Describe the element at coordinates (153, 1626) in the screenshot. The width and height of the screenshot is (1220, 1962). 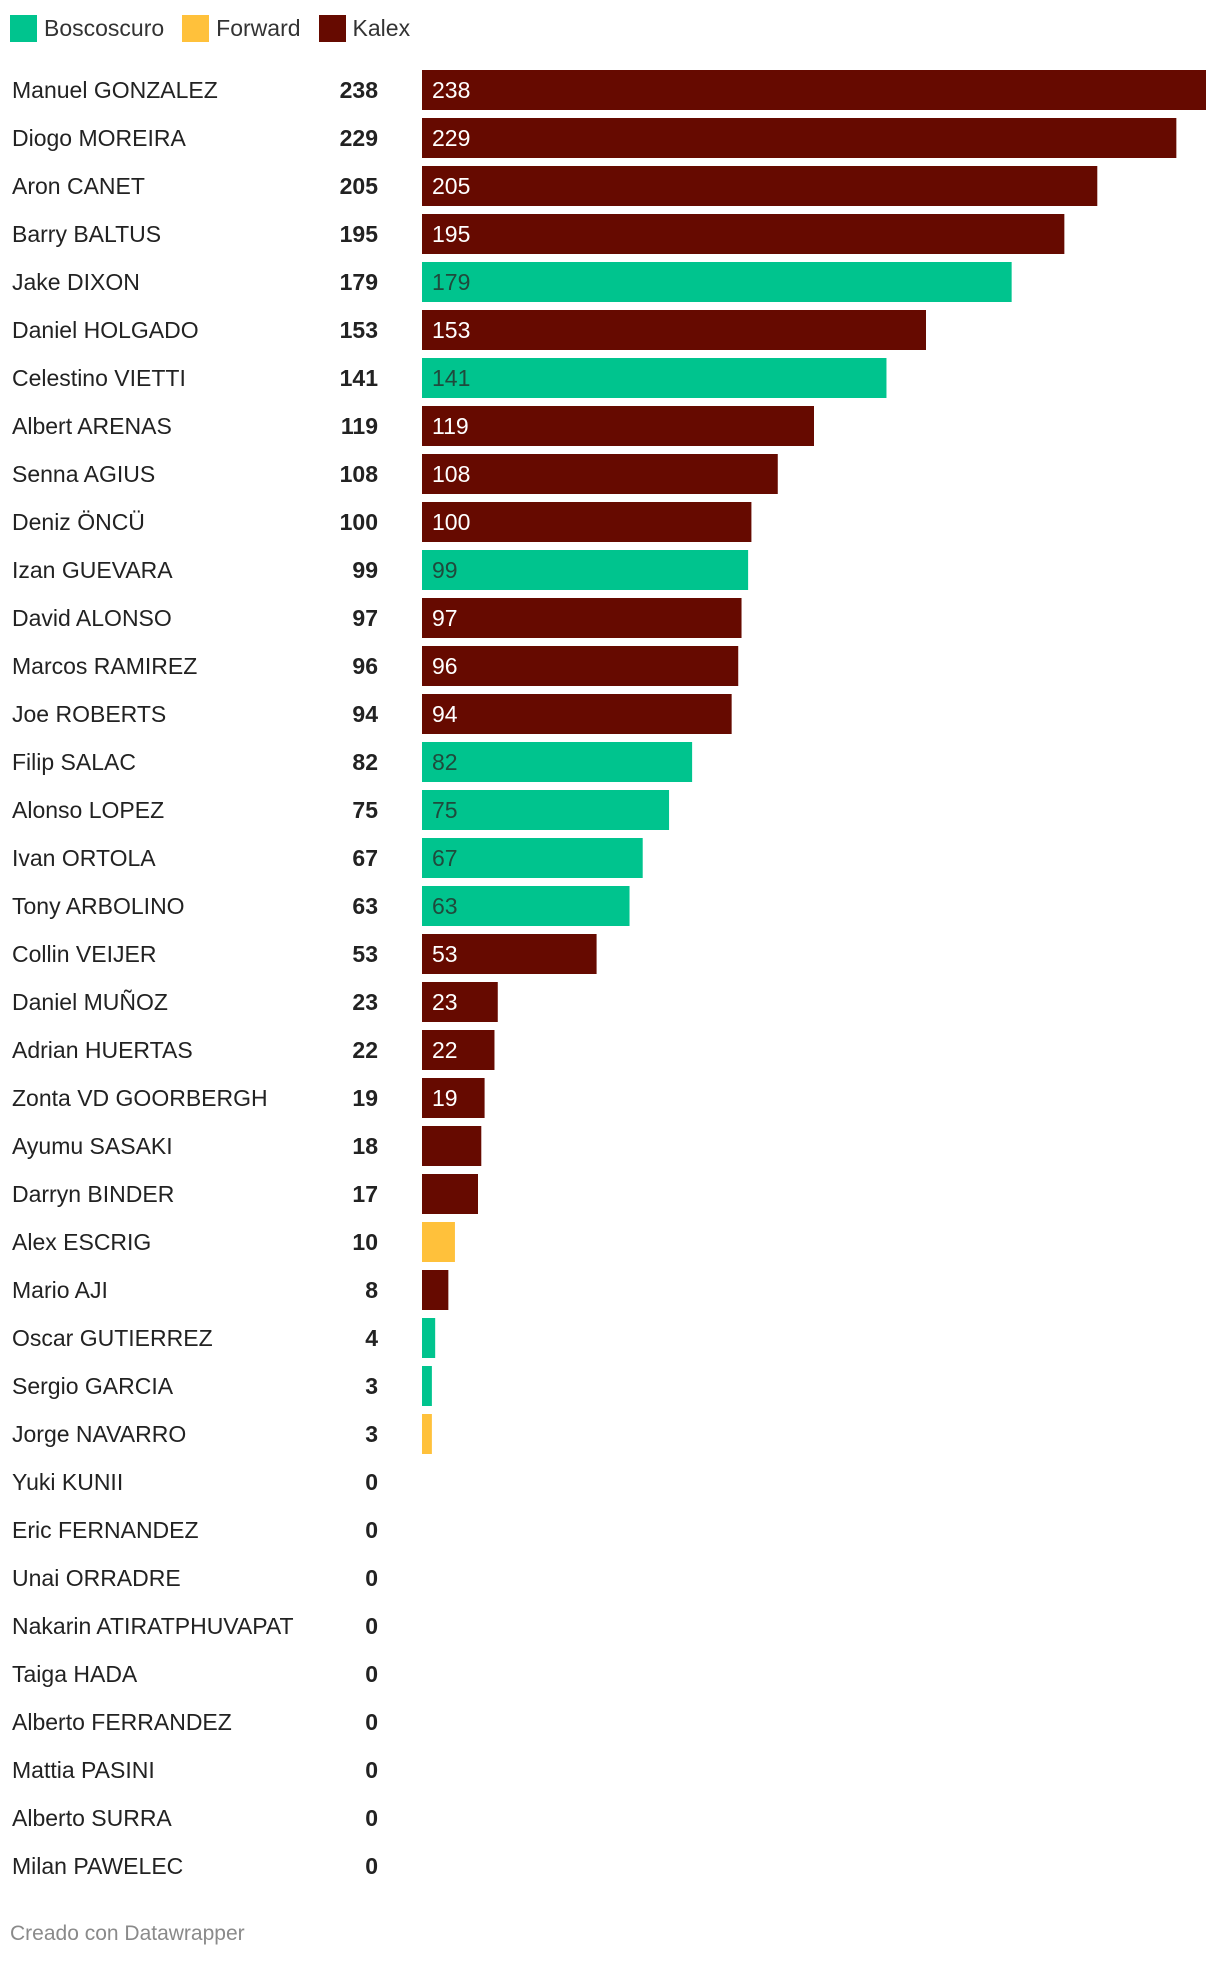
I see `rider-name: Nakarin ATIRATPHUVAPAT` at that location.